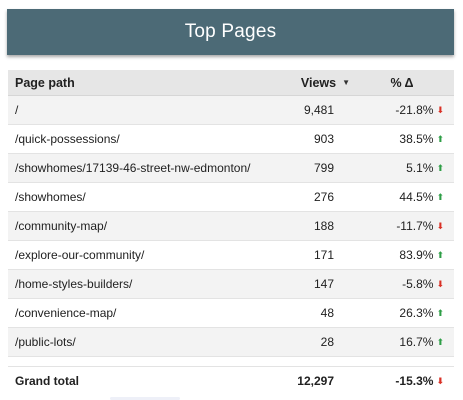 The height and width of the screenshot is (400, 463). Describe the element at coordinates (47, 380) in the screenshot. I see `grand-total-label: Grand total` at that location.